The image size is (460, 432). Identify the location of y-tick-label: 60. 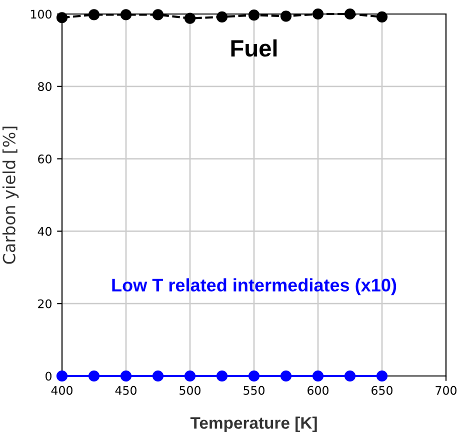
(45, 159).